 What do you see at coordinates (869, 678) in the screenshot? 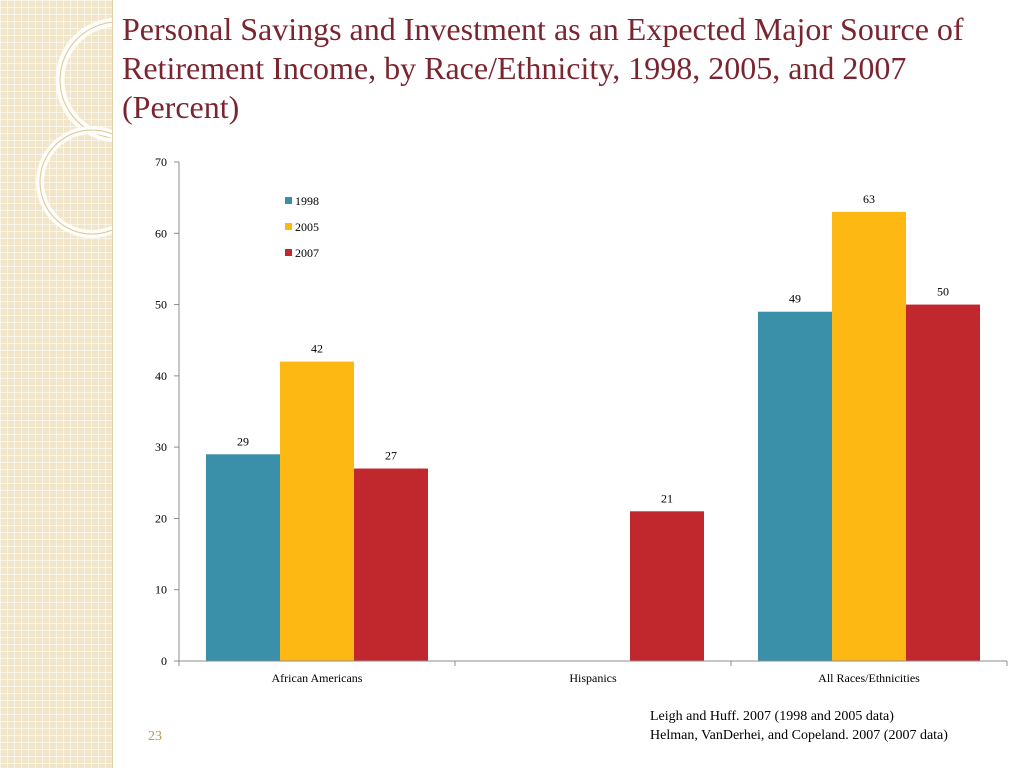
I see `x-tick-label: All Races/Ethnicities` at bounding box center [869, 678].